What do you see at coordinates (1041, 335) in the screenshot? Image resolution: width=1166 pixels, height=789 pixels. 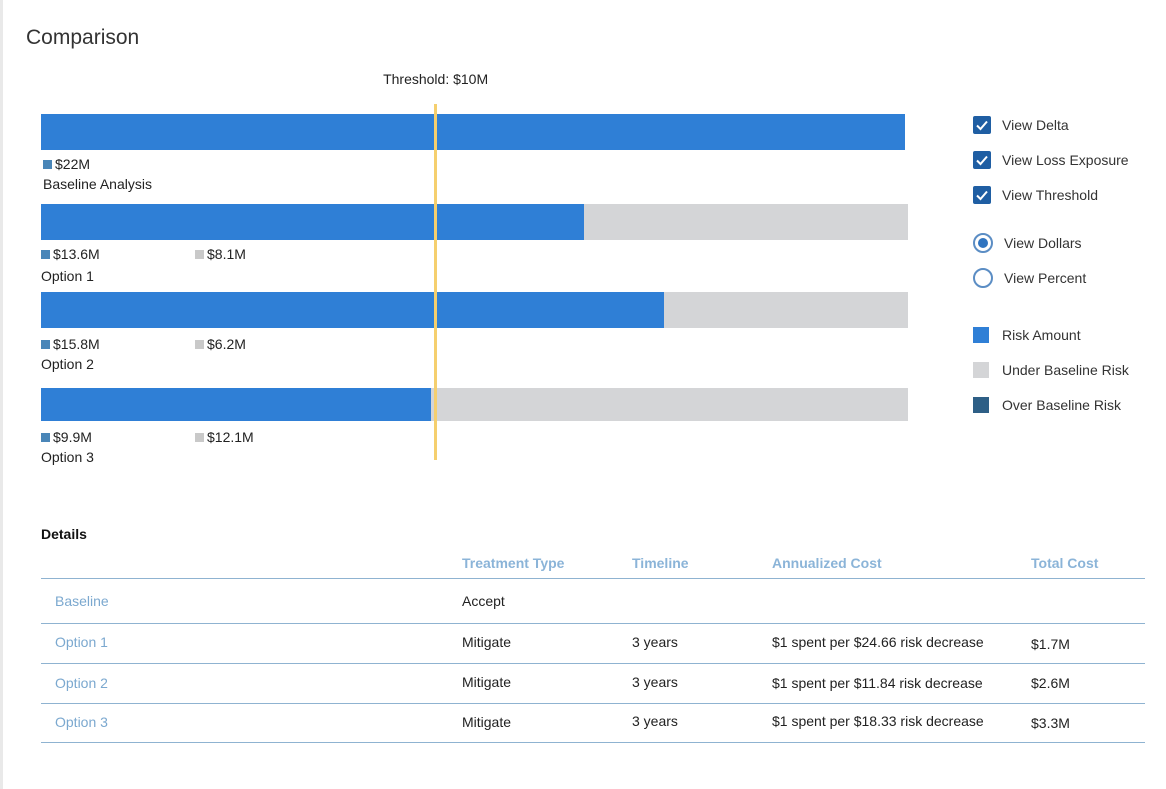 I see `legend-label: Risk Amount` at bounding box center [1041, 335].